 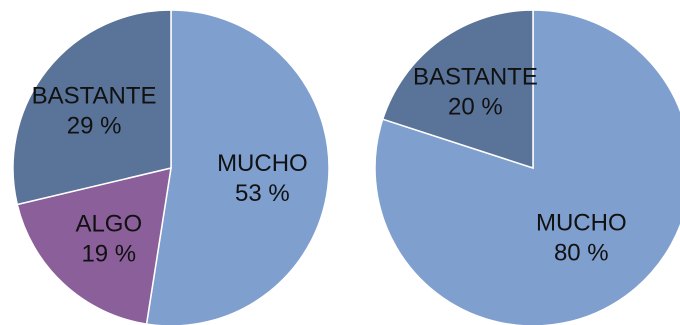 What do you see at coordinates (108, 223) in the screenshot?
I see `slice-category-label: ALGO` at bounding box center [108, 223].